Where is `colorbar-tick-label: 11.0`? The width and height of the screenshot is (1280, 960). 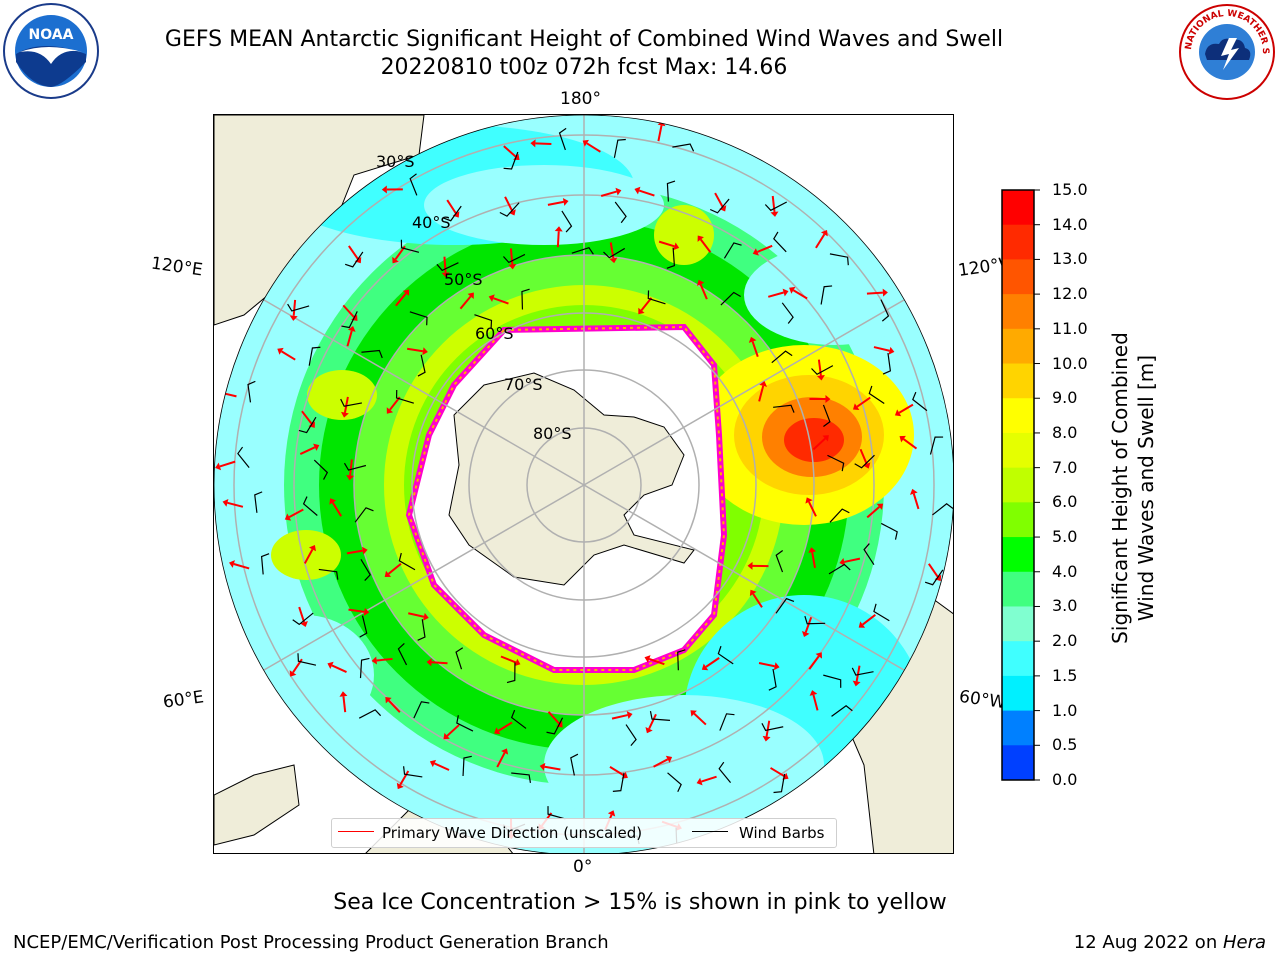 colorbar-tick-label: 11.0 is located at coordinates (1070, 328).